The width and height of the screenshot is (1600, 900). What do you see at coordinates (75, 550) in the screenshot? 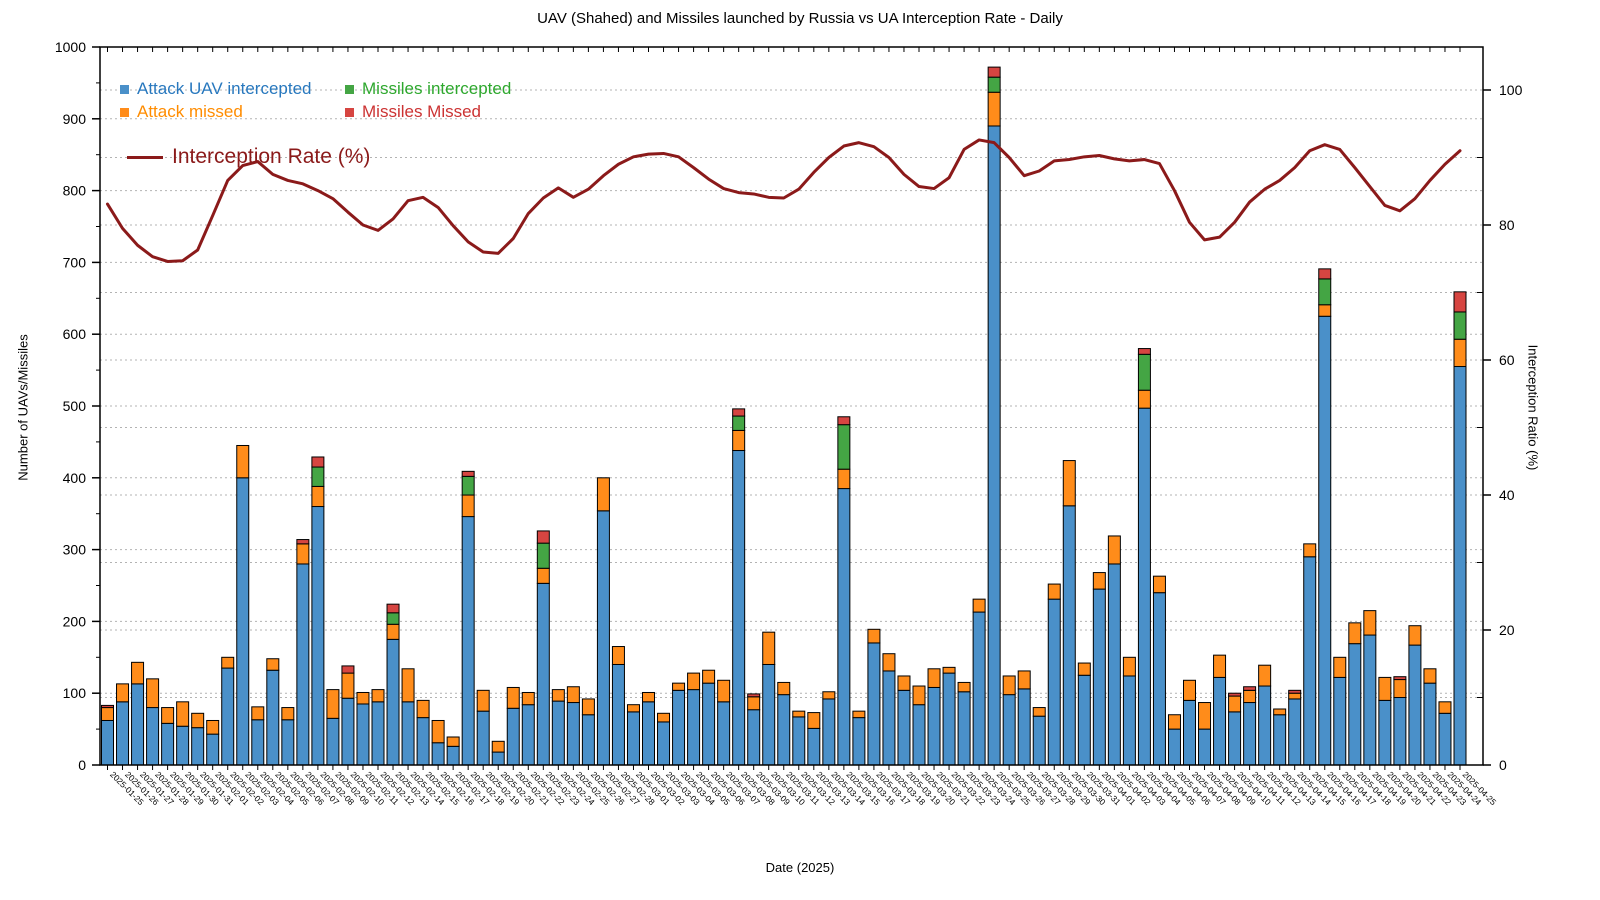
I see `y-left-tick-label: 300` at bounding box center [75, 550].